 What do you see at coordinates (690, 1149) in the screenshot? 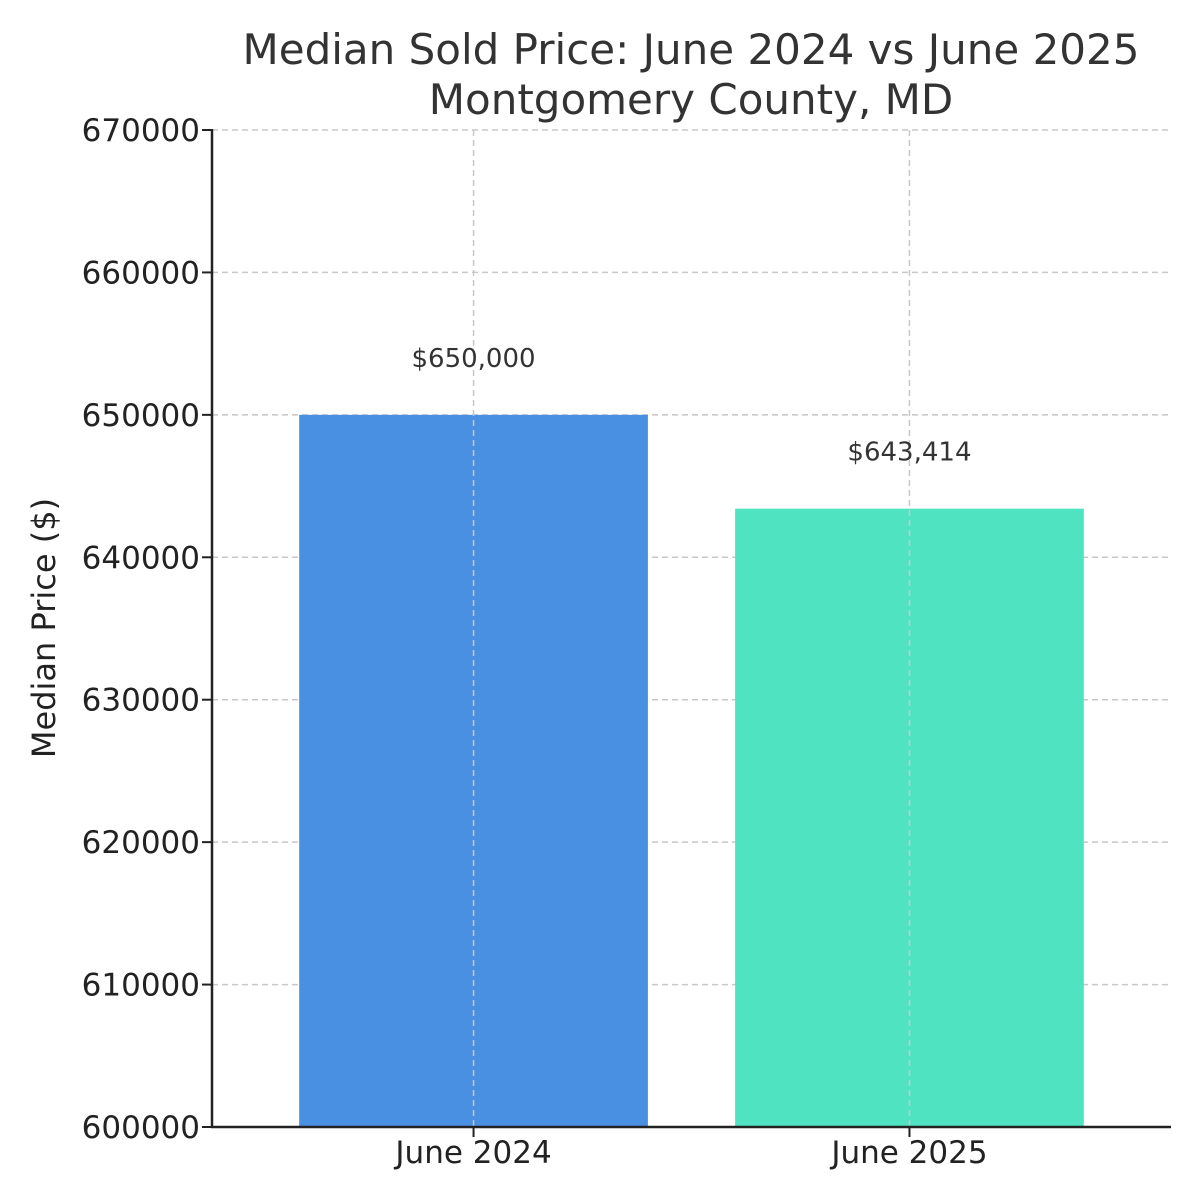
I see `x-ticks: June 2024 June 2025` at bounding box center [690, 1149].